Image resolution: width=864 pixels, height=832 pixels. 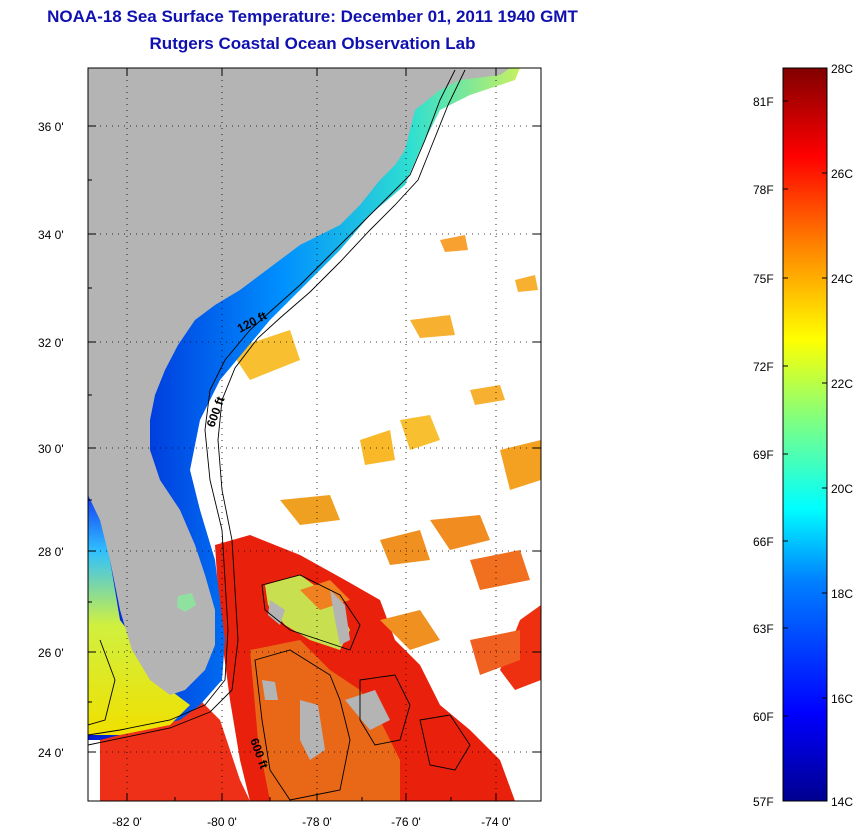 I want to click on gulf-shelf-water, so click(x=139, y=612).